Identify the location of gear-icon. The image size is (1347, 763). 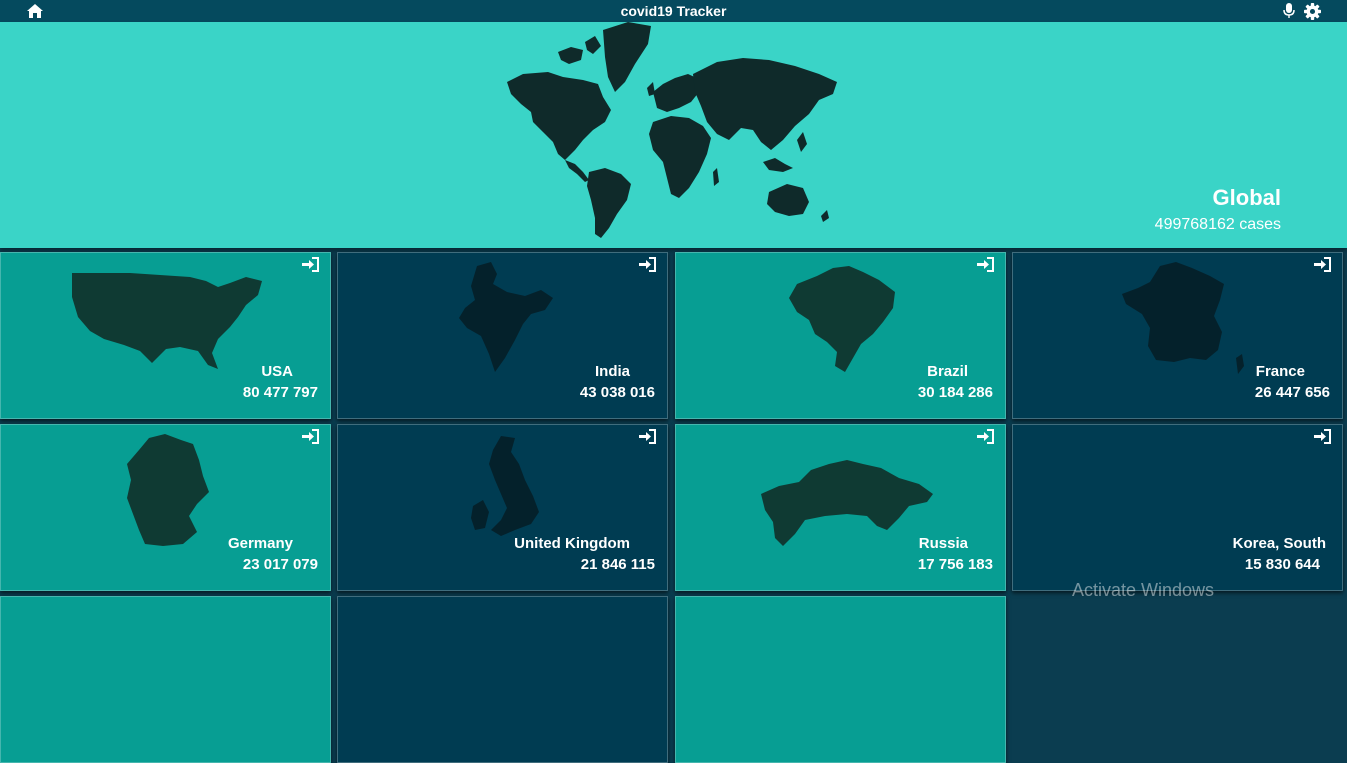
(1312, 11).